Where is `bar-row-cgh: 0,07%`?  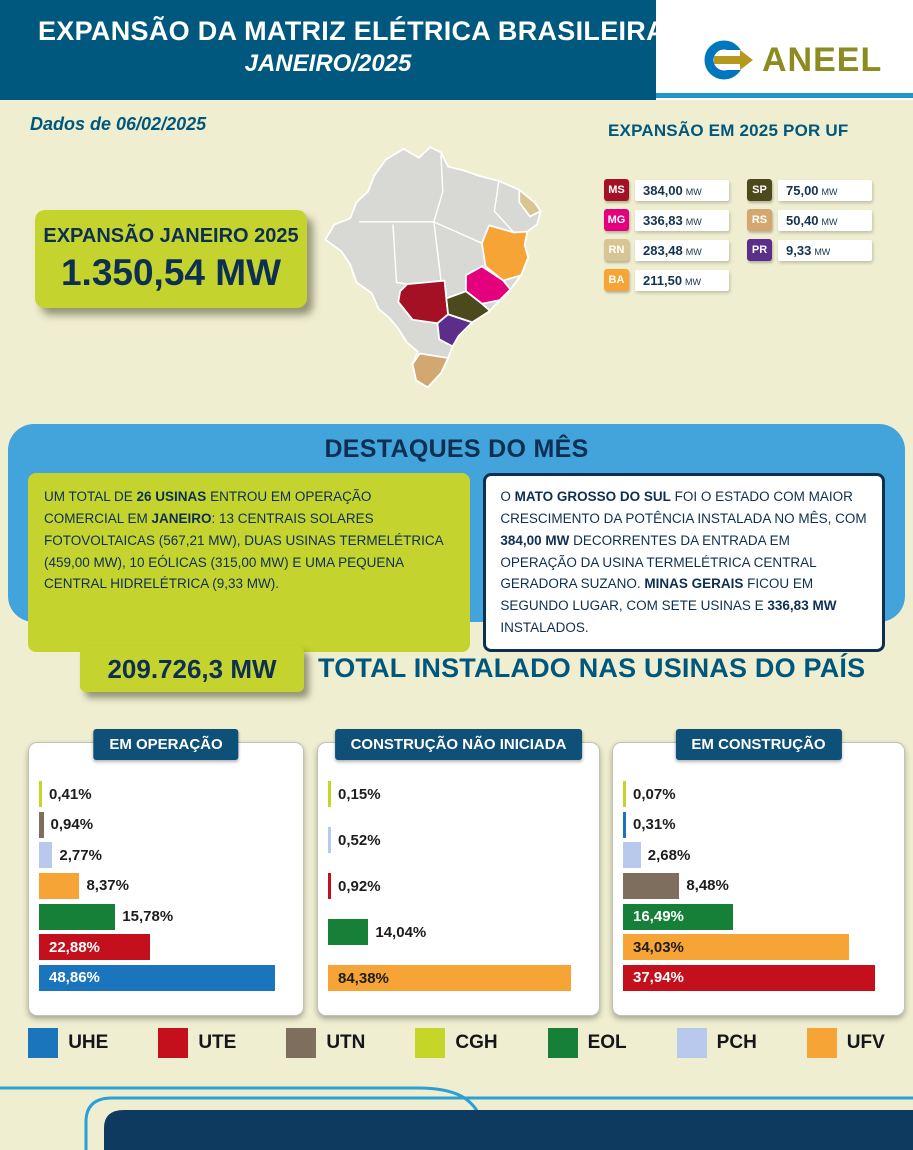 bar-row-cgh: 0,07% is located at coordinates (758, 794).